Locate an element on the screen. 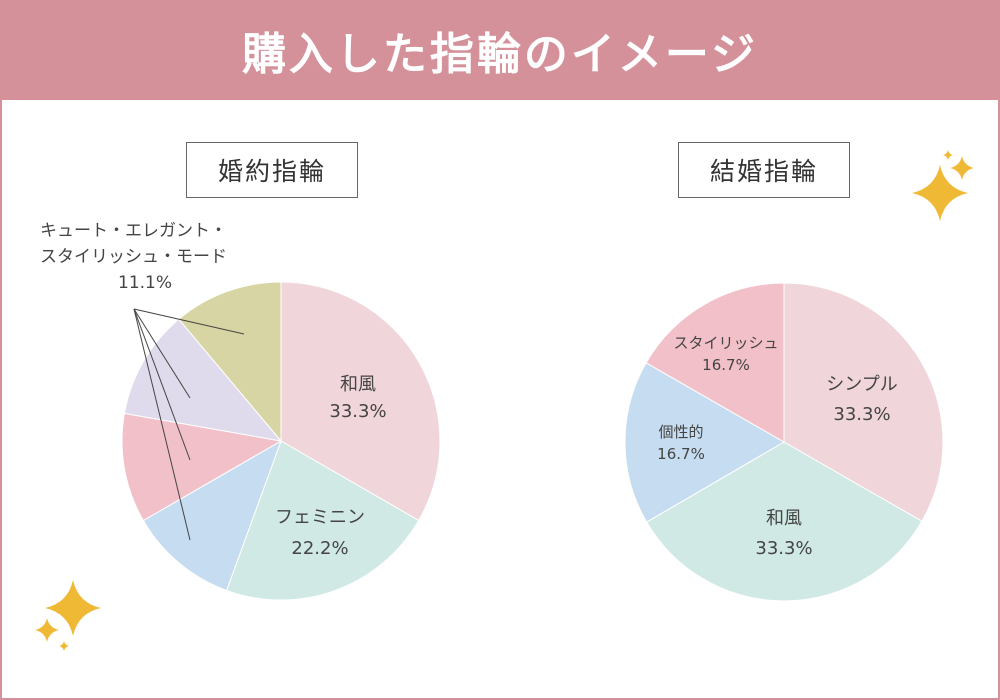 This screenshot has width=1000, height=700. slice-label: 個性的 is located at coordinates (680, 432).